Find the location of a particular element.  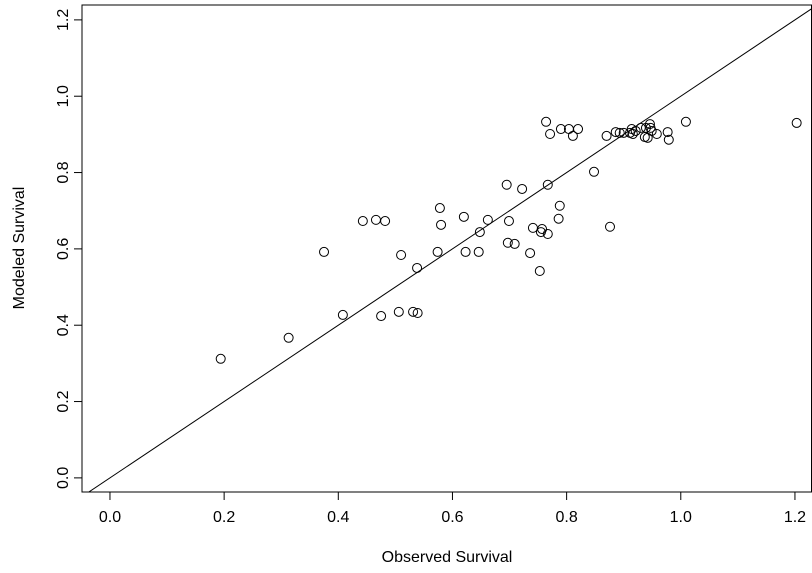

y-axis-label: Modeled Survival is located at coordinates (19, 248).